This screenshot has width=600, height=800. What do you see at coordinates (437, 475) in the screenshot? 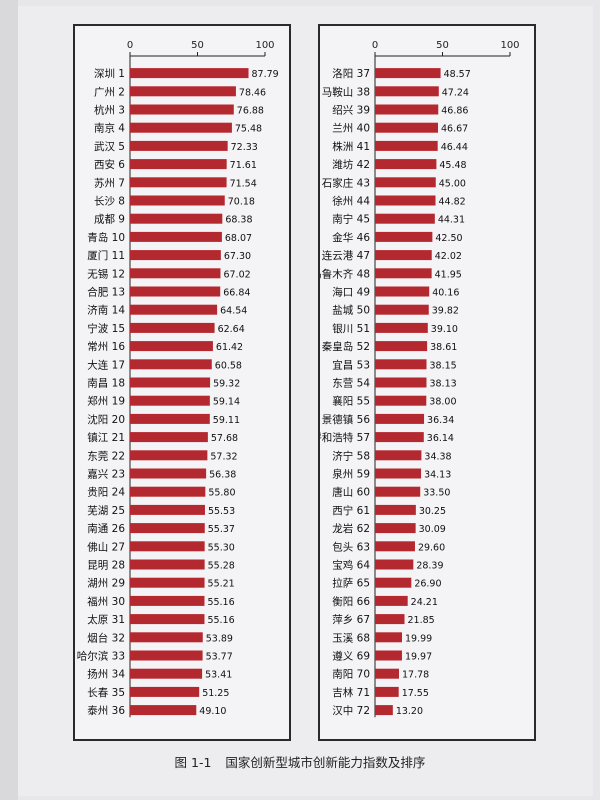
I see `value-label: 34.13` at bounding box center [437, 475].